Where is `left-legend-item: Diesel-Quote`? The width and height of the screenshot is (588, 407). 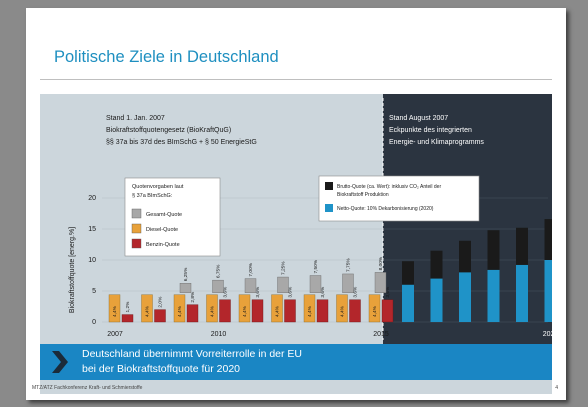 left-legend-item: Diesel-Quote is located at coordinates (162, 230).